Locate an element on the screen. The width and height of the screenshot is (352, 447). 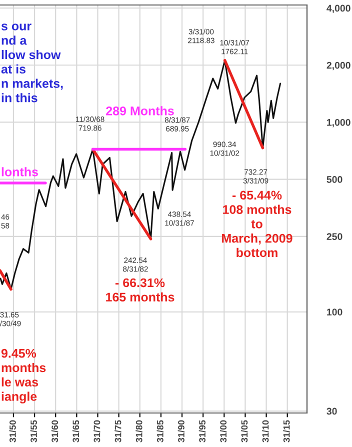
y-tick-label: 4,000 is located at coordinates (338, 9).